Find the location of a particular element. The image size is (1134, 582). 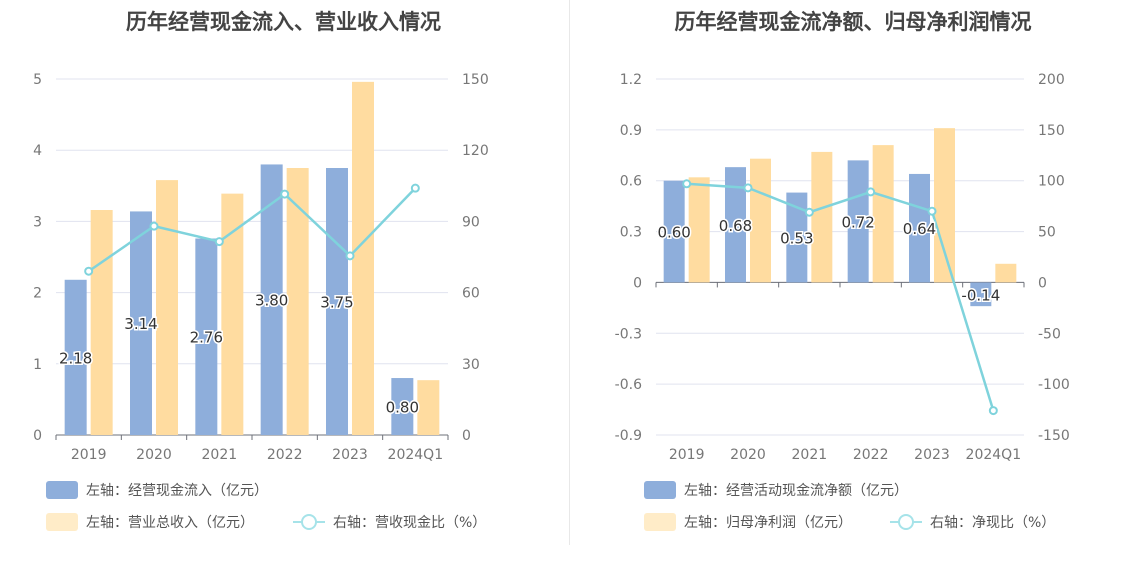

legend-item-bar1: 左轴：经营现金流入（亿元） is located at coordinates (157, 490).